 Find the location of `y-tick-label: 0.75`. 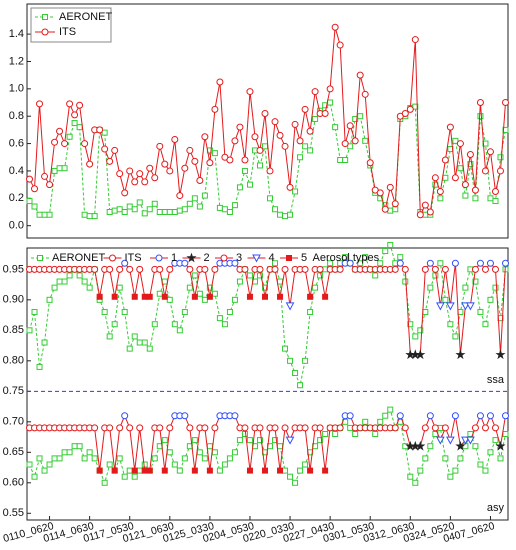

y-tick-label: 0.75 is located at coordinates (13, 391).